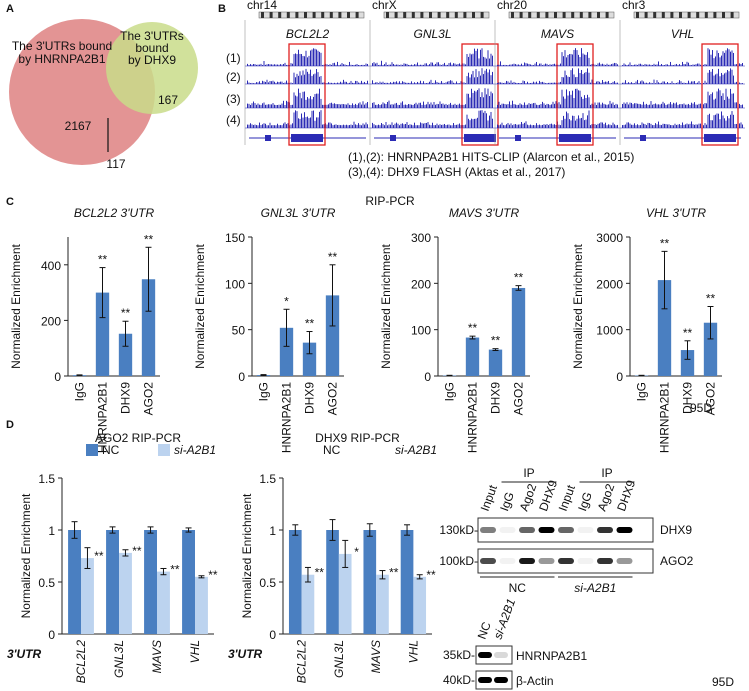 Image resolution: width=749 pixels, height=691 pixels. Describe the element at coordinates (310, 324) in the screenshot. I see `significance: **` at that location.